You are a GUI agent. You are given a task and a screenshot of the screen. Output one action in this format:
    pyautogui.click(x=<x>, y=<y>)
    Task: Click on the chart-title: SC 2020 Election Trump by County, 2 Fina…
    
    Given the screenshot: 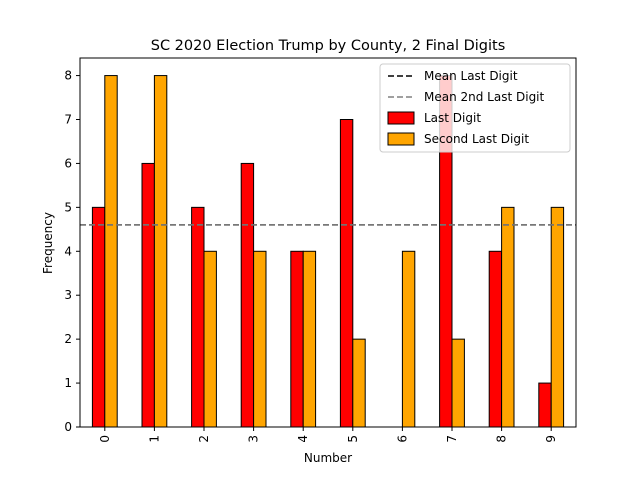 What is the action you would take?
    pyautogui.click(x=328, y=46)
    